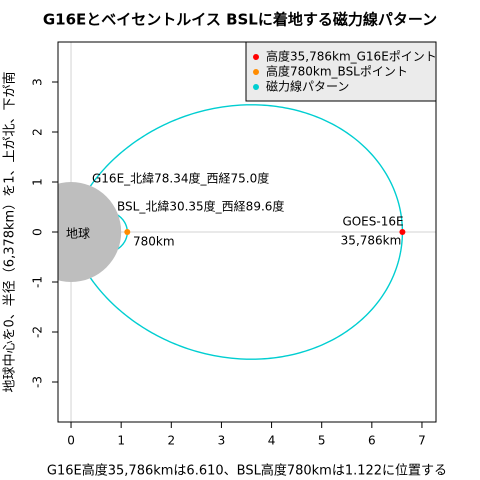 This screenshot has width=480, height=480. What do you see at coordinates (38, 82) in the screenshot?
I see `y-tick-label: 3` at bounding box center [38, 82].